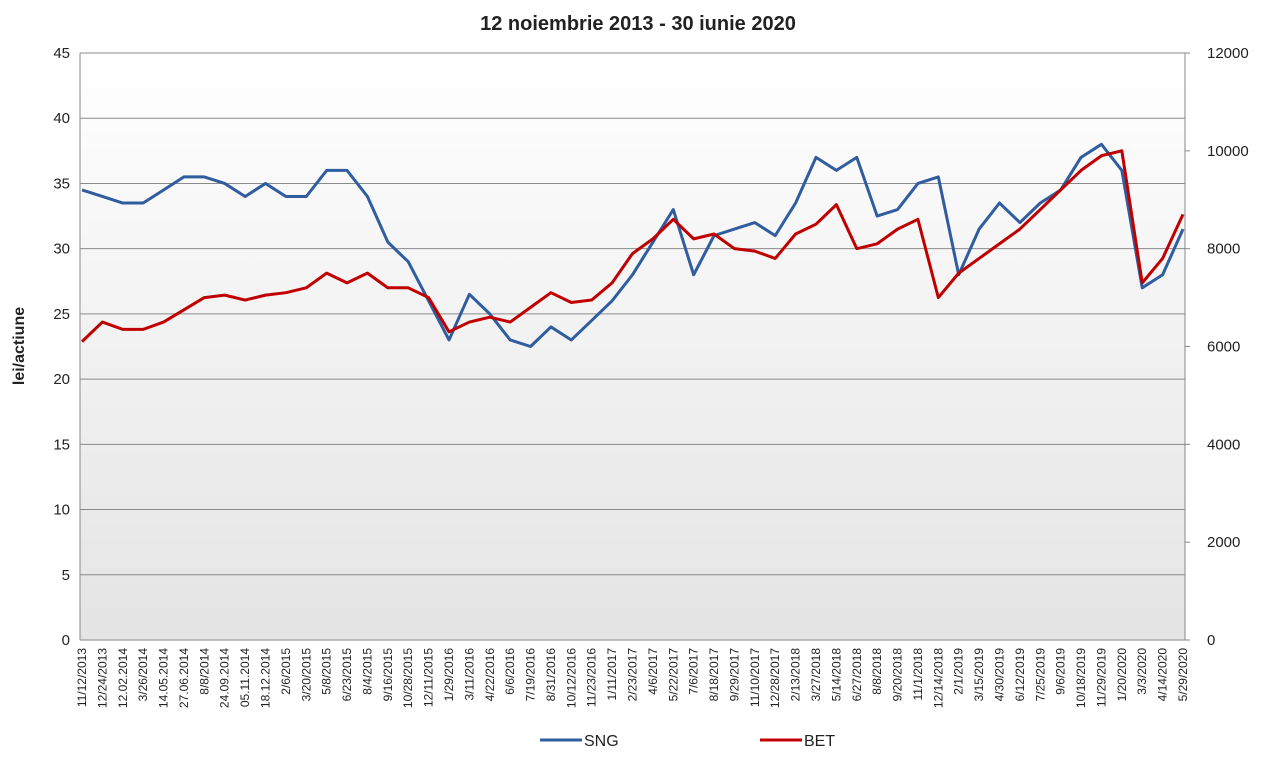 Image resolution: width=1277 pixels, height=769 pixels. What do you see at coordinates (1223, 542) in the screenshot?
I see `y2-tick-label: 2000` at bounding box center [1223, 542].